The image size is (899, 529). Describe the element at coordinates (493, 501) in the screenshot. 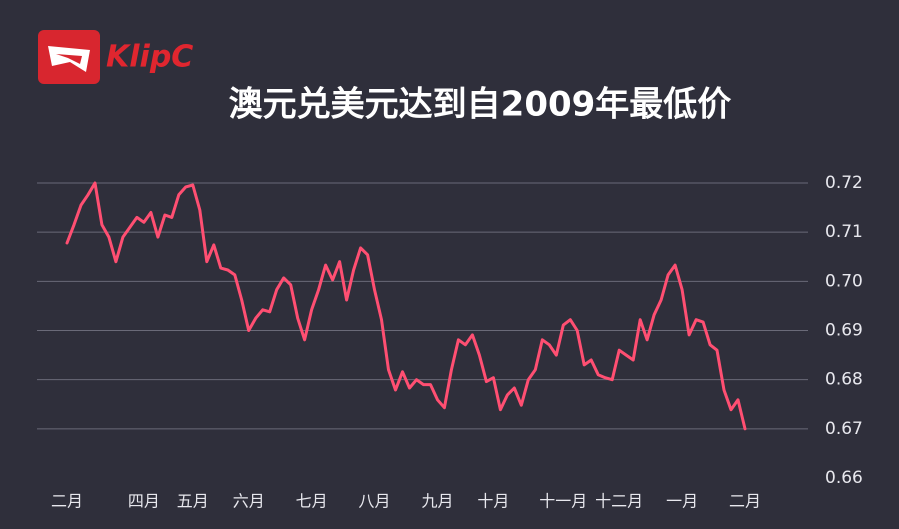

I see `x-tick-label: 十月` at that location.